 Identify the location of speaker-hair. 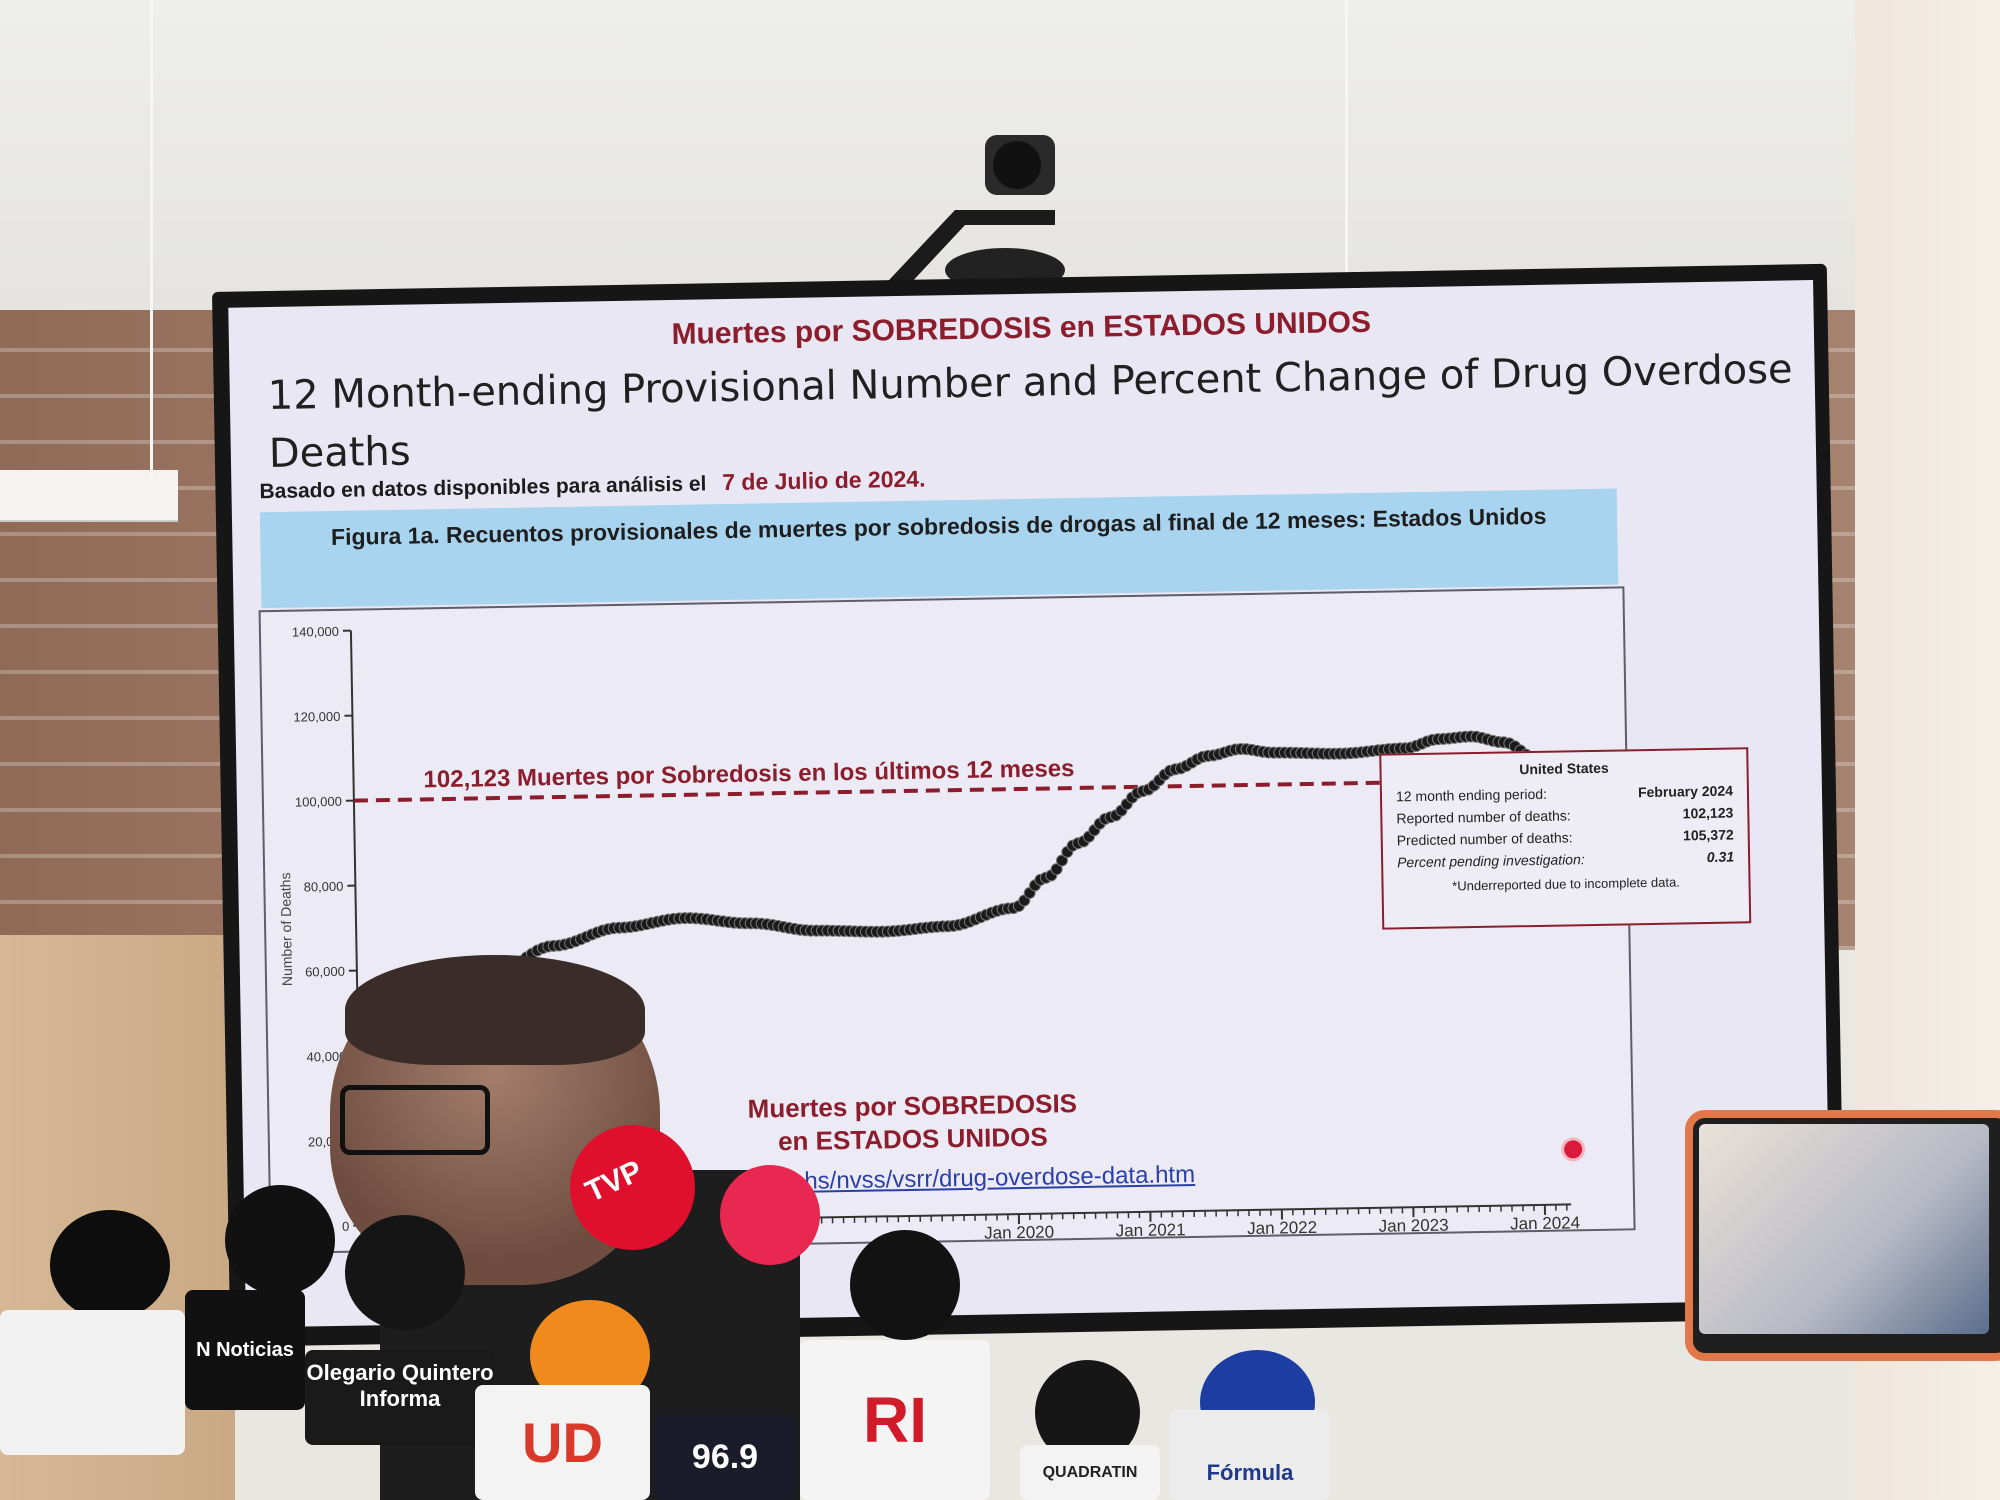
(495, 1010).